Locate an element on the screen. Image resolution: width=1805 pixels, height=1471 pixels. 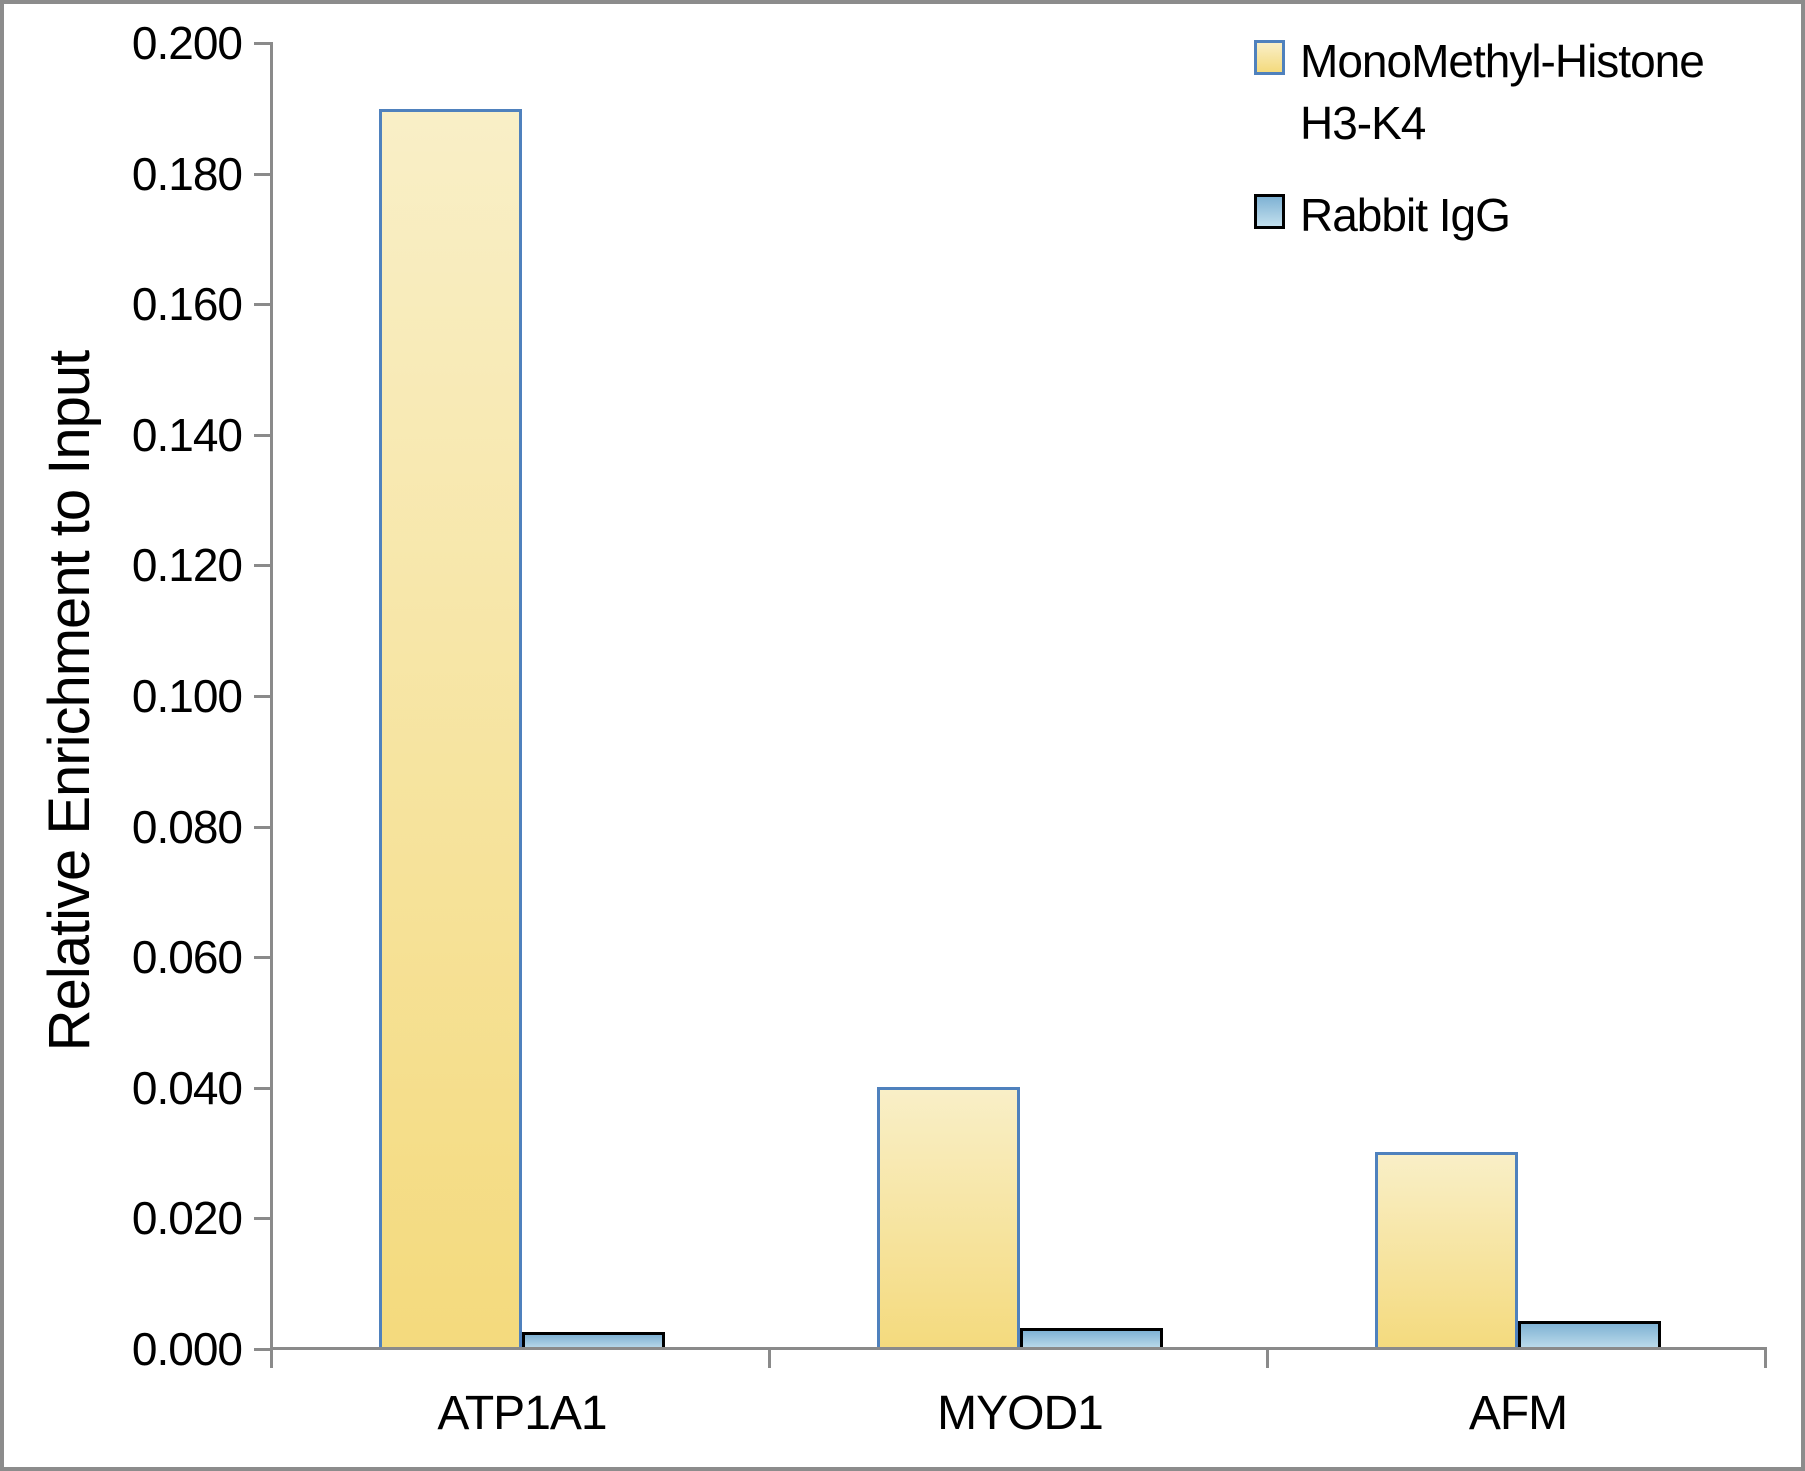
legend: MonoMethyl-Histone H3-K4 Rabbit IgG is located at coordinates (1512, 138).